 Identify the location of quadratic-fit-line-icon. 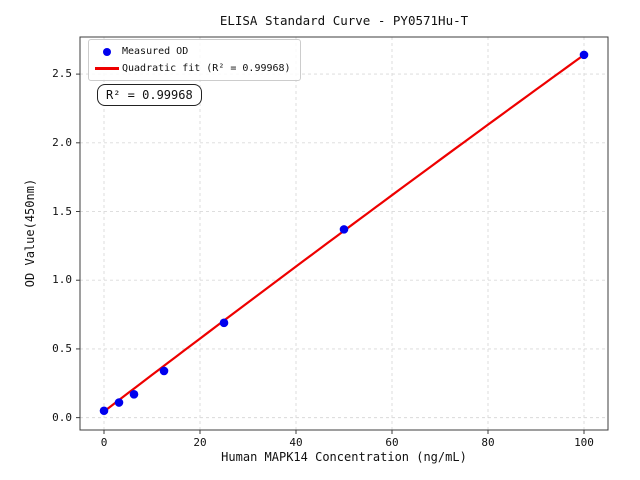
(107, 68).